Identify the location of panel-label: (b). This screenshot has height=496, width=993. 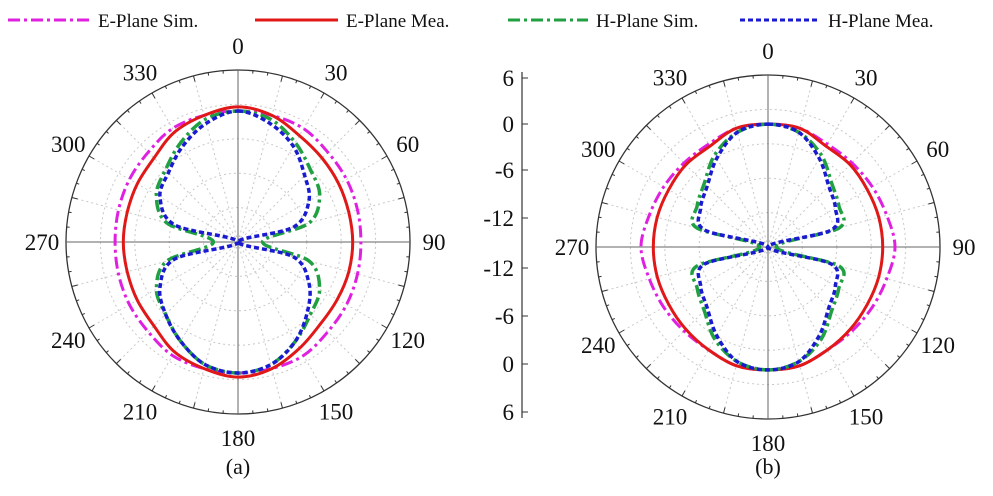
(768, 466).